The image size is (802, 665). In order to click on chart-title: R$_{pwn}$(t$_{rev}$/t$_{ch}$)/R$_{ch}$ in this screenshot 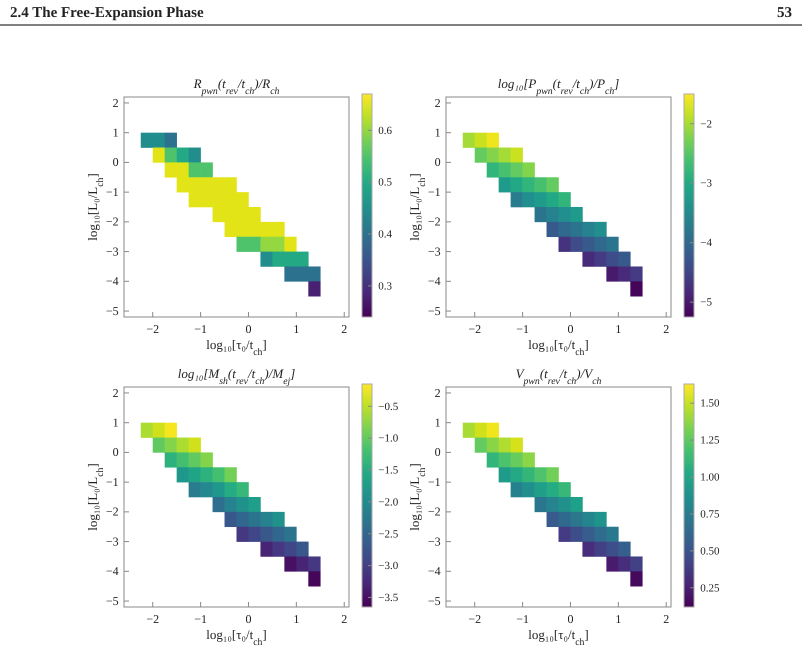, I will do `click(236, 86)`.